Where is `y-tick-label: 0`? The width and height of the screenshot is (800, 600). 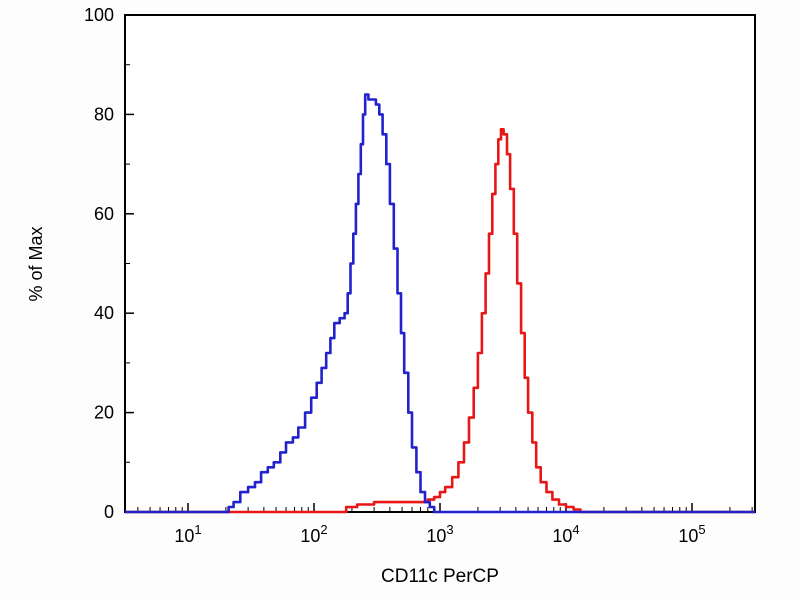 y-tick-label: 0 is located at coordinates (109, 512).